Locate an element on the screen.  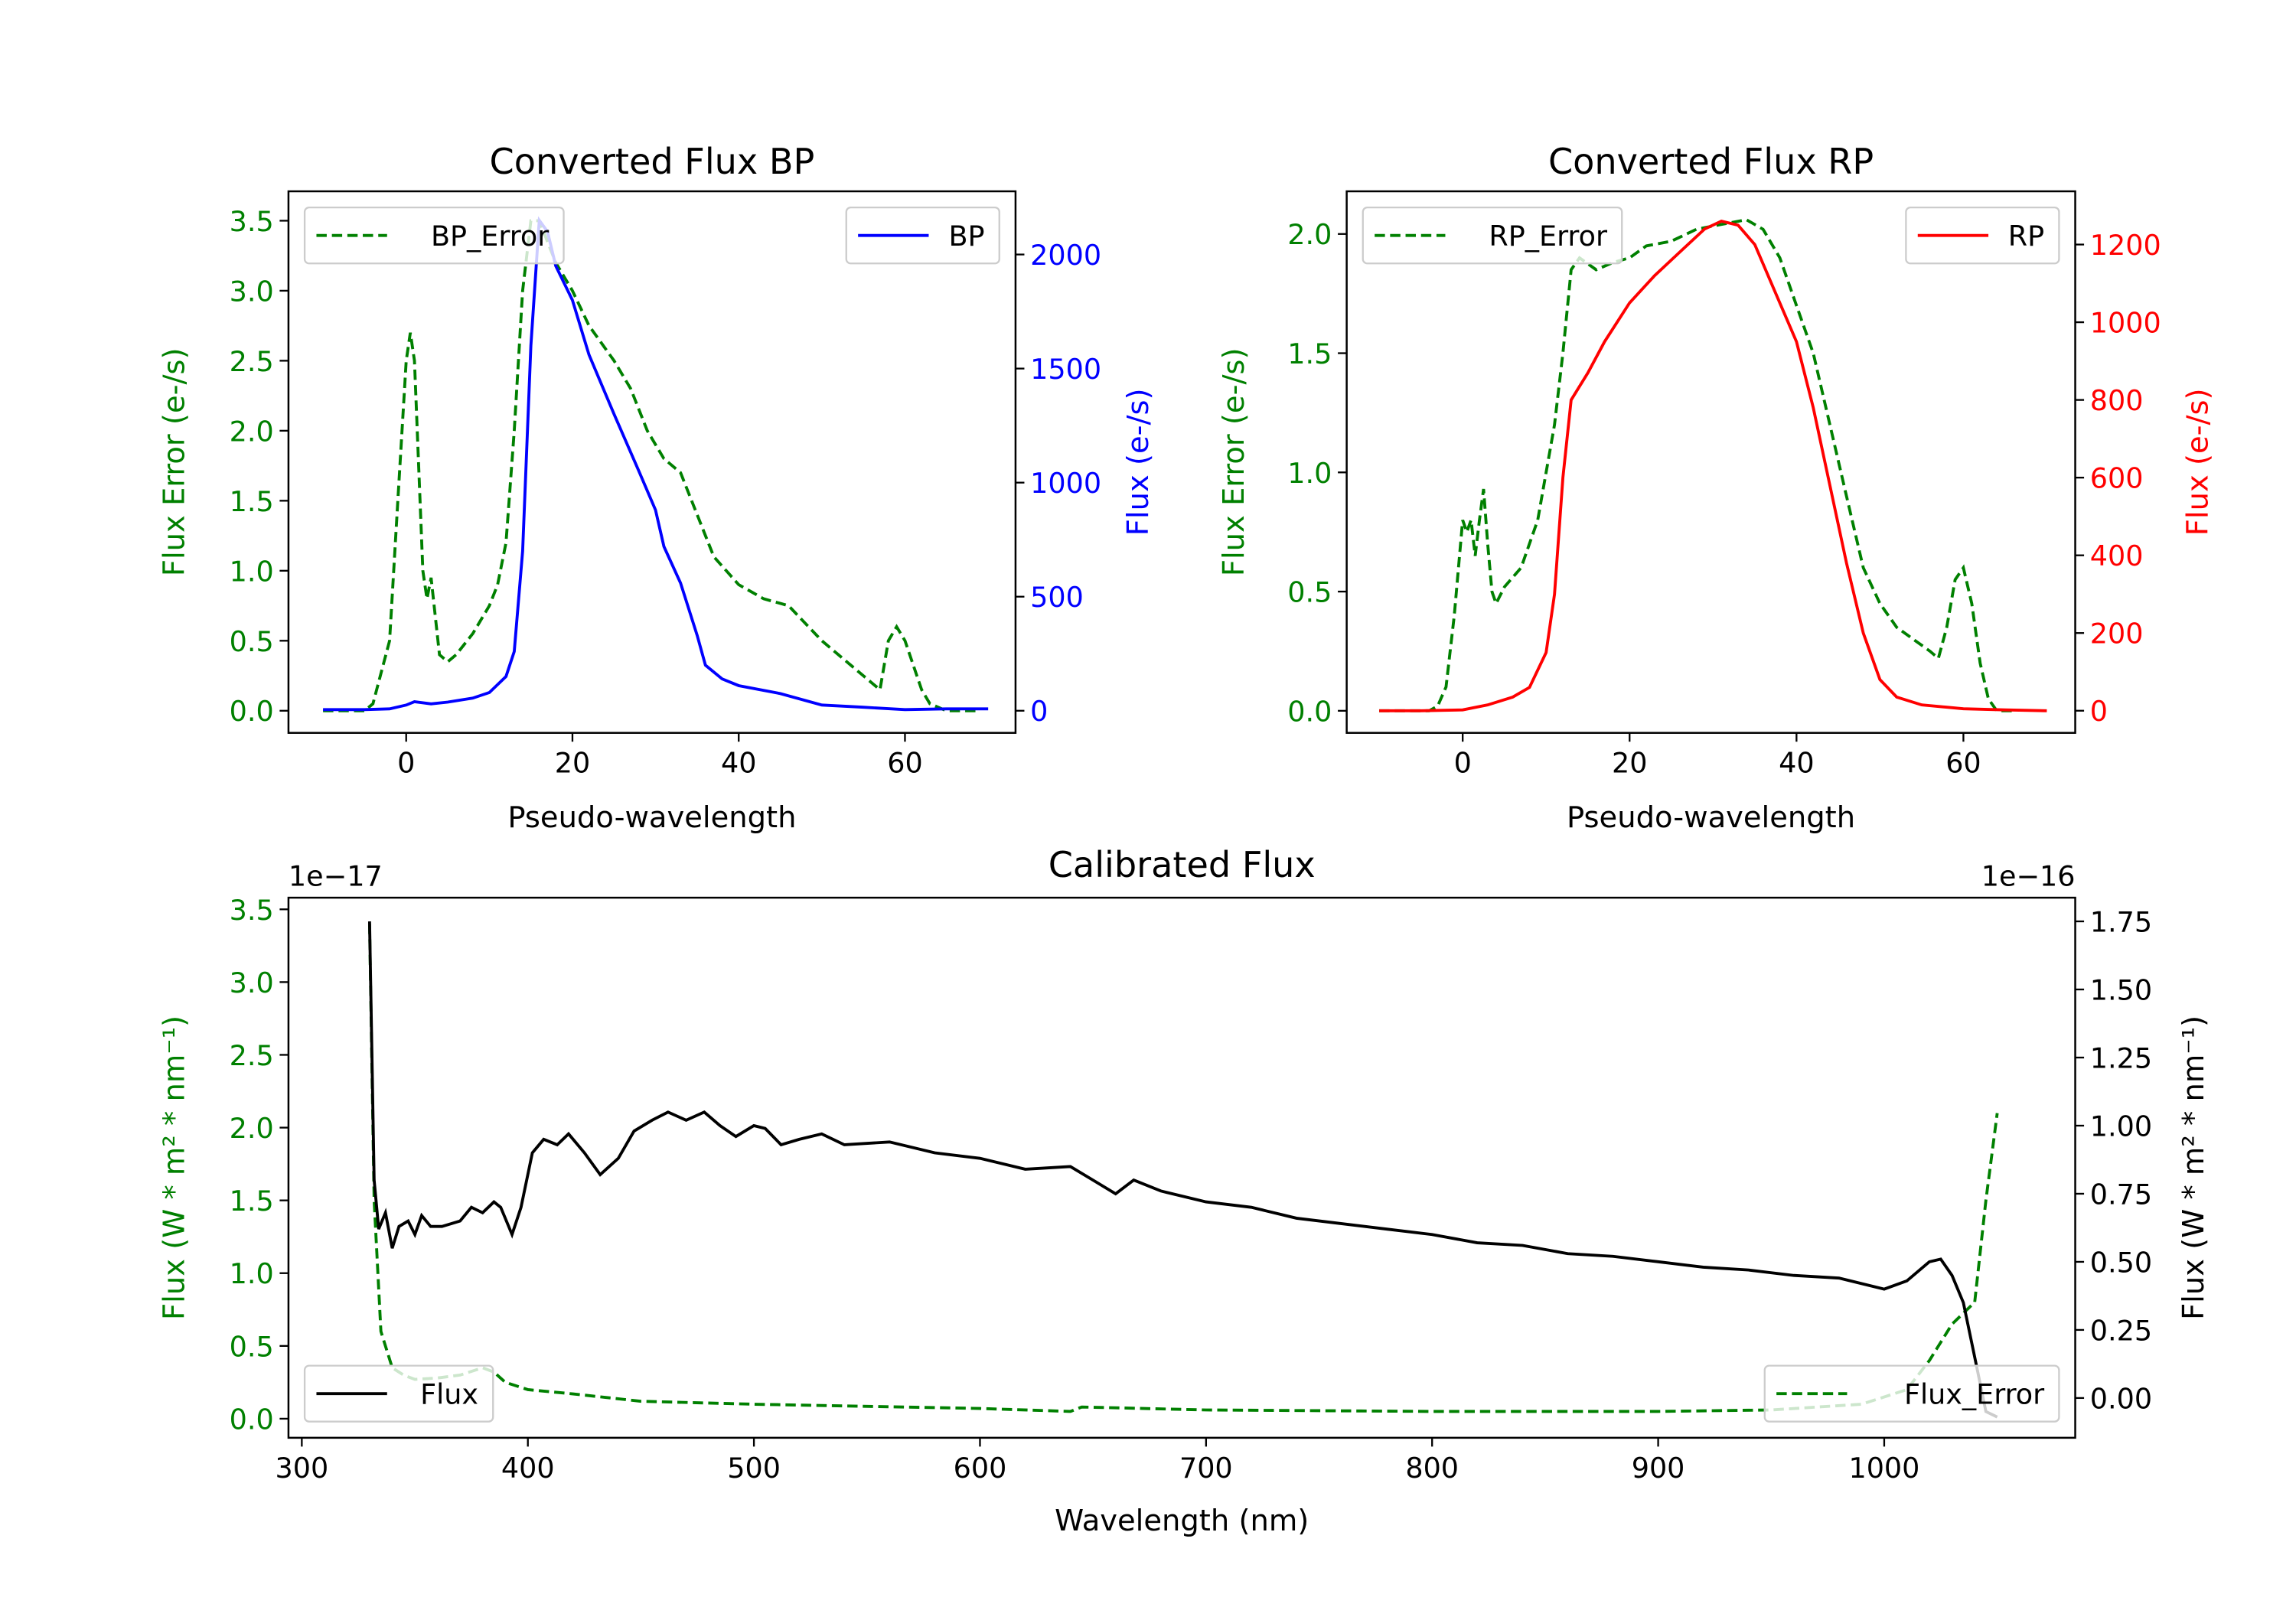
legend-label: RP_Error is located at coordinates (1548, 237).